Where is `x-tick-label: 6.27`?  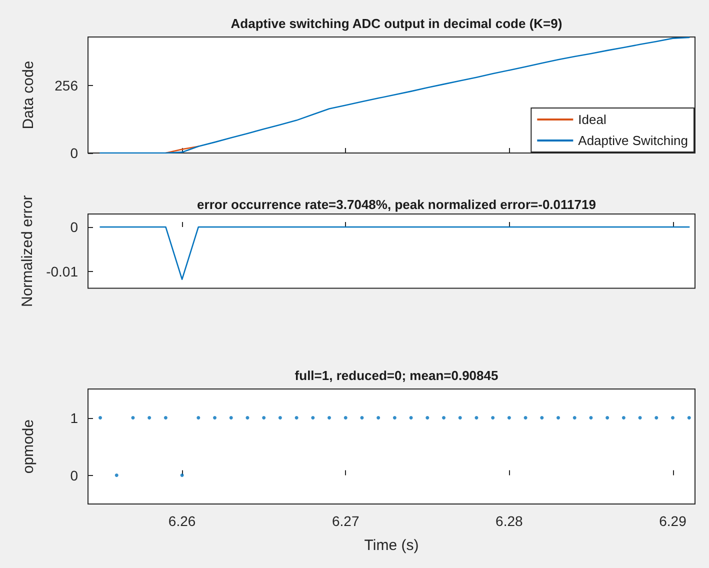 x-tick-label: 6.27 is located at coordinates (346, 521).